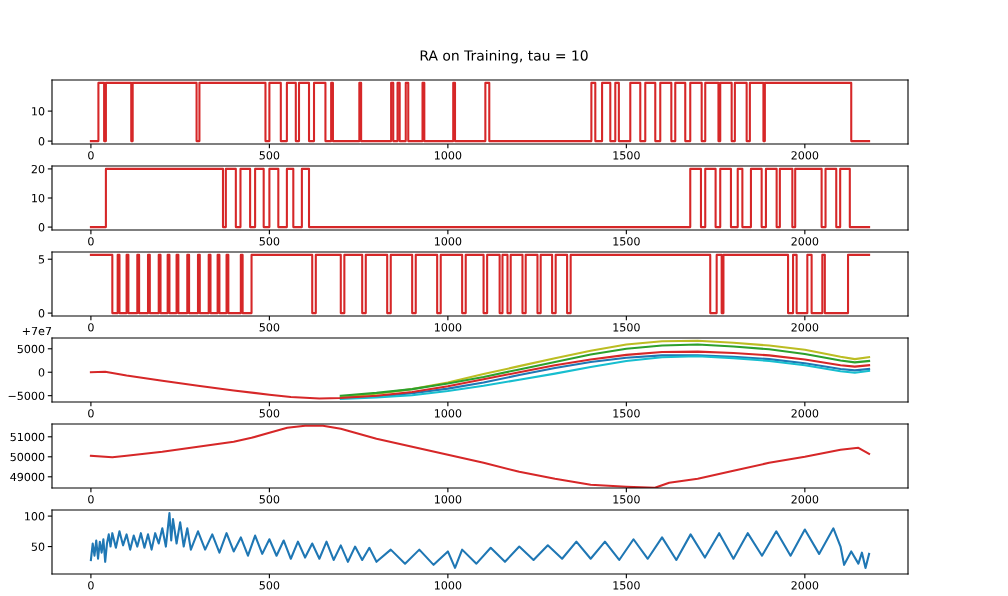 This screenshot has width=1008, height=596. I want to click on y-tick-label: 20, so click(38, 169).